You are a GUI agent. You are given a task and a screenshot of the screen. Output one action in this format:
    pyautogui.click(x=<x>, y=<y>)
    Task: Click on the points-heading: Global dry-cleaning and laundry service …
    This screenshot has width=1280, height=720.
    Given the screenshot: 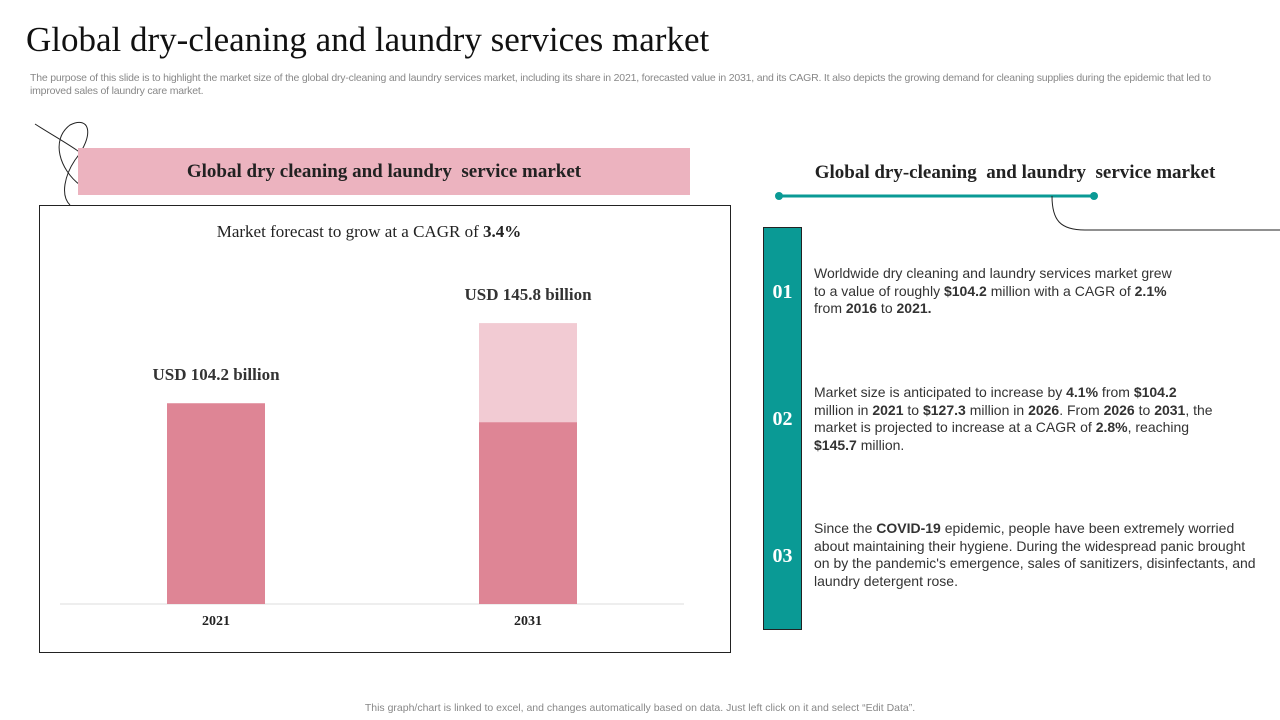 What is the action you would take?
    pyautogui.click(x=1015, y=172)
    